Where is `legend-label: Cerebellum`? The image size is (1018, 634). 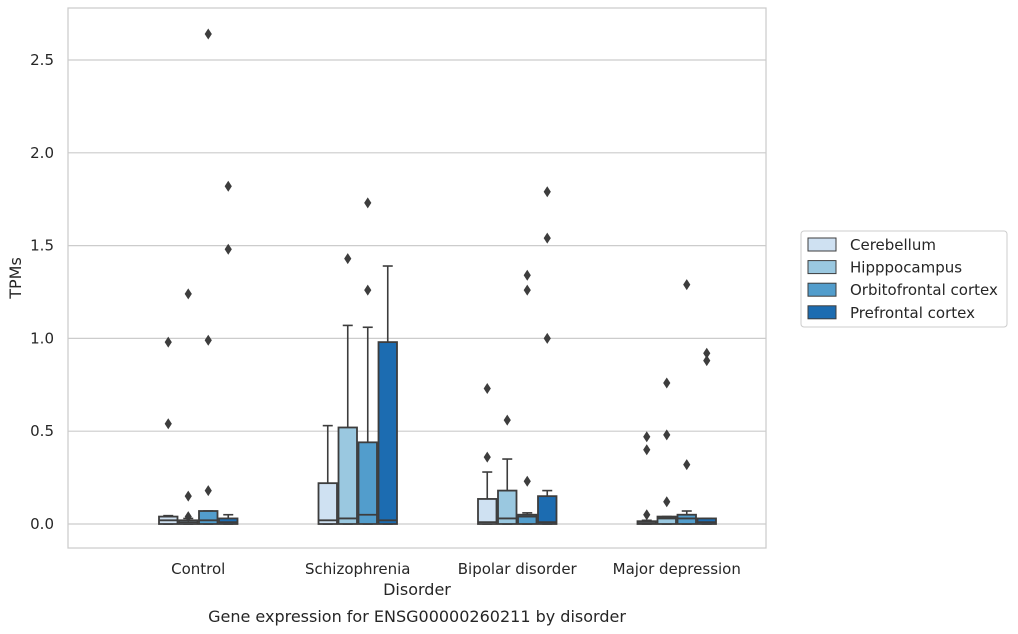
legend-label: Cerebellum is located at coordinates (893, 245).